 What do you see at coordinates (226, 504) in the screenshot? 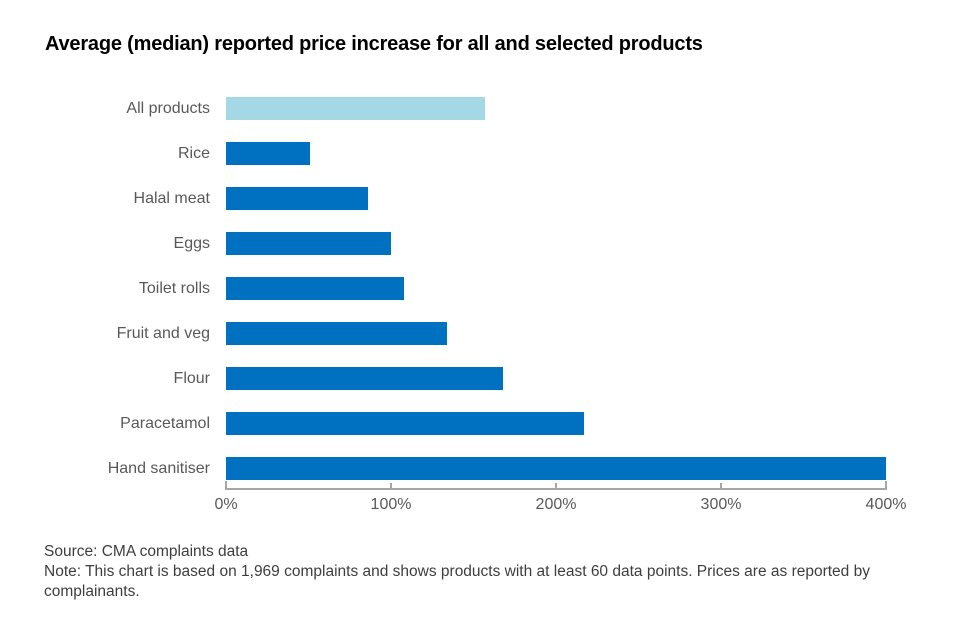
I see `x-axis-tick-label: 0%` at bounding box center [226, 504].